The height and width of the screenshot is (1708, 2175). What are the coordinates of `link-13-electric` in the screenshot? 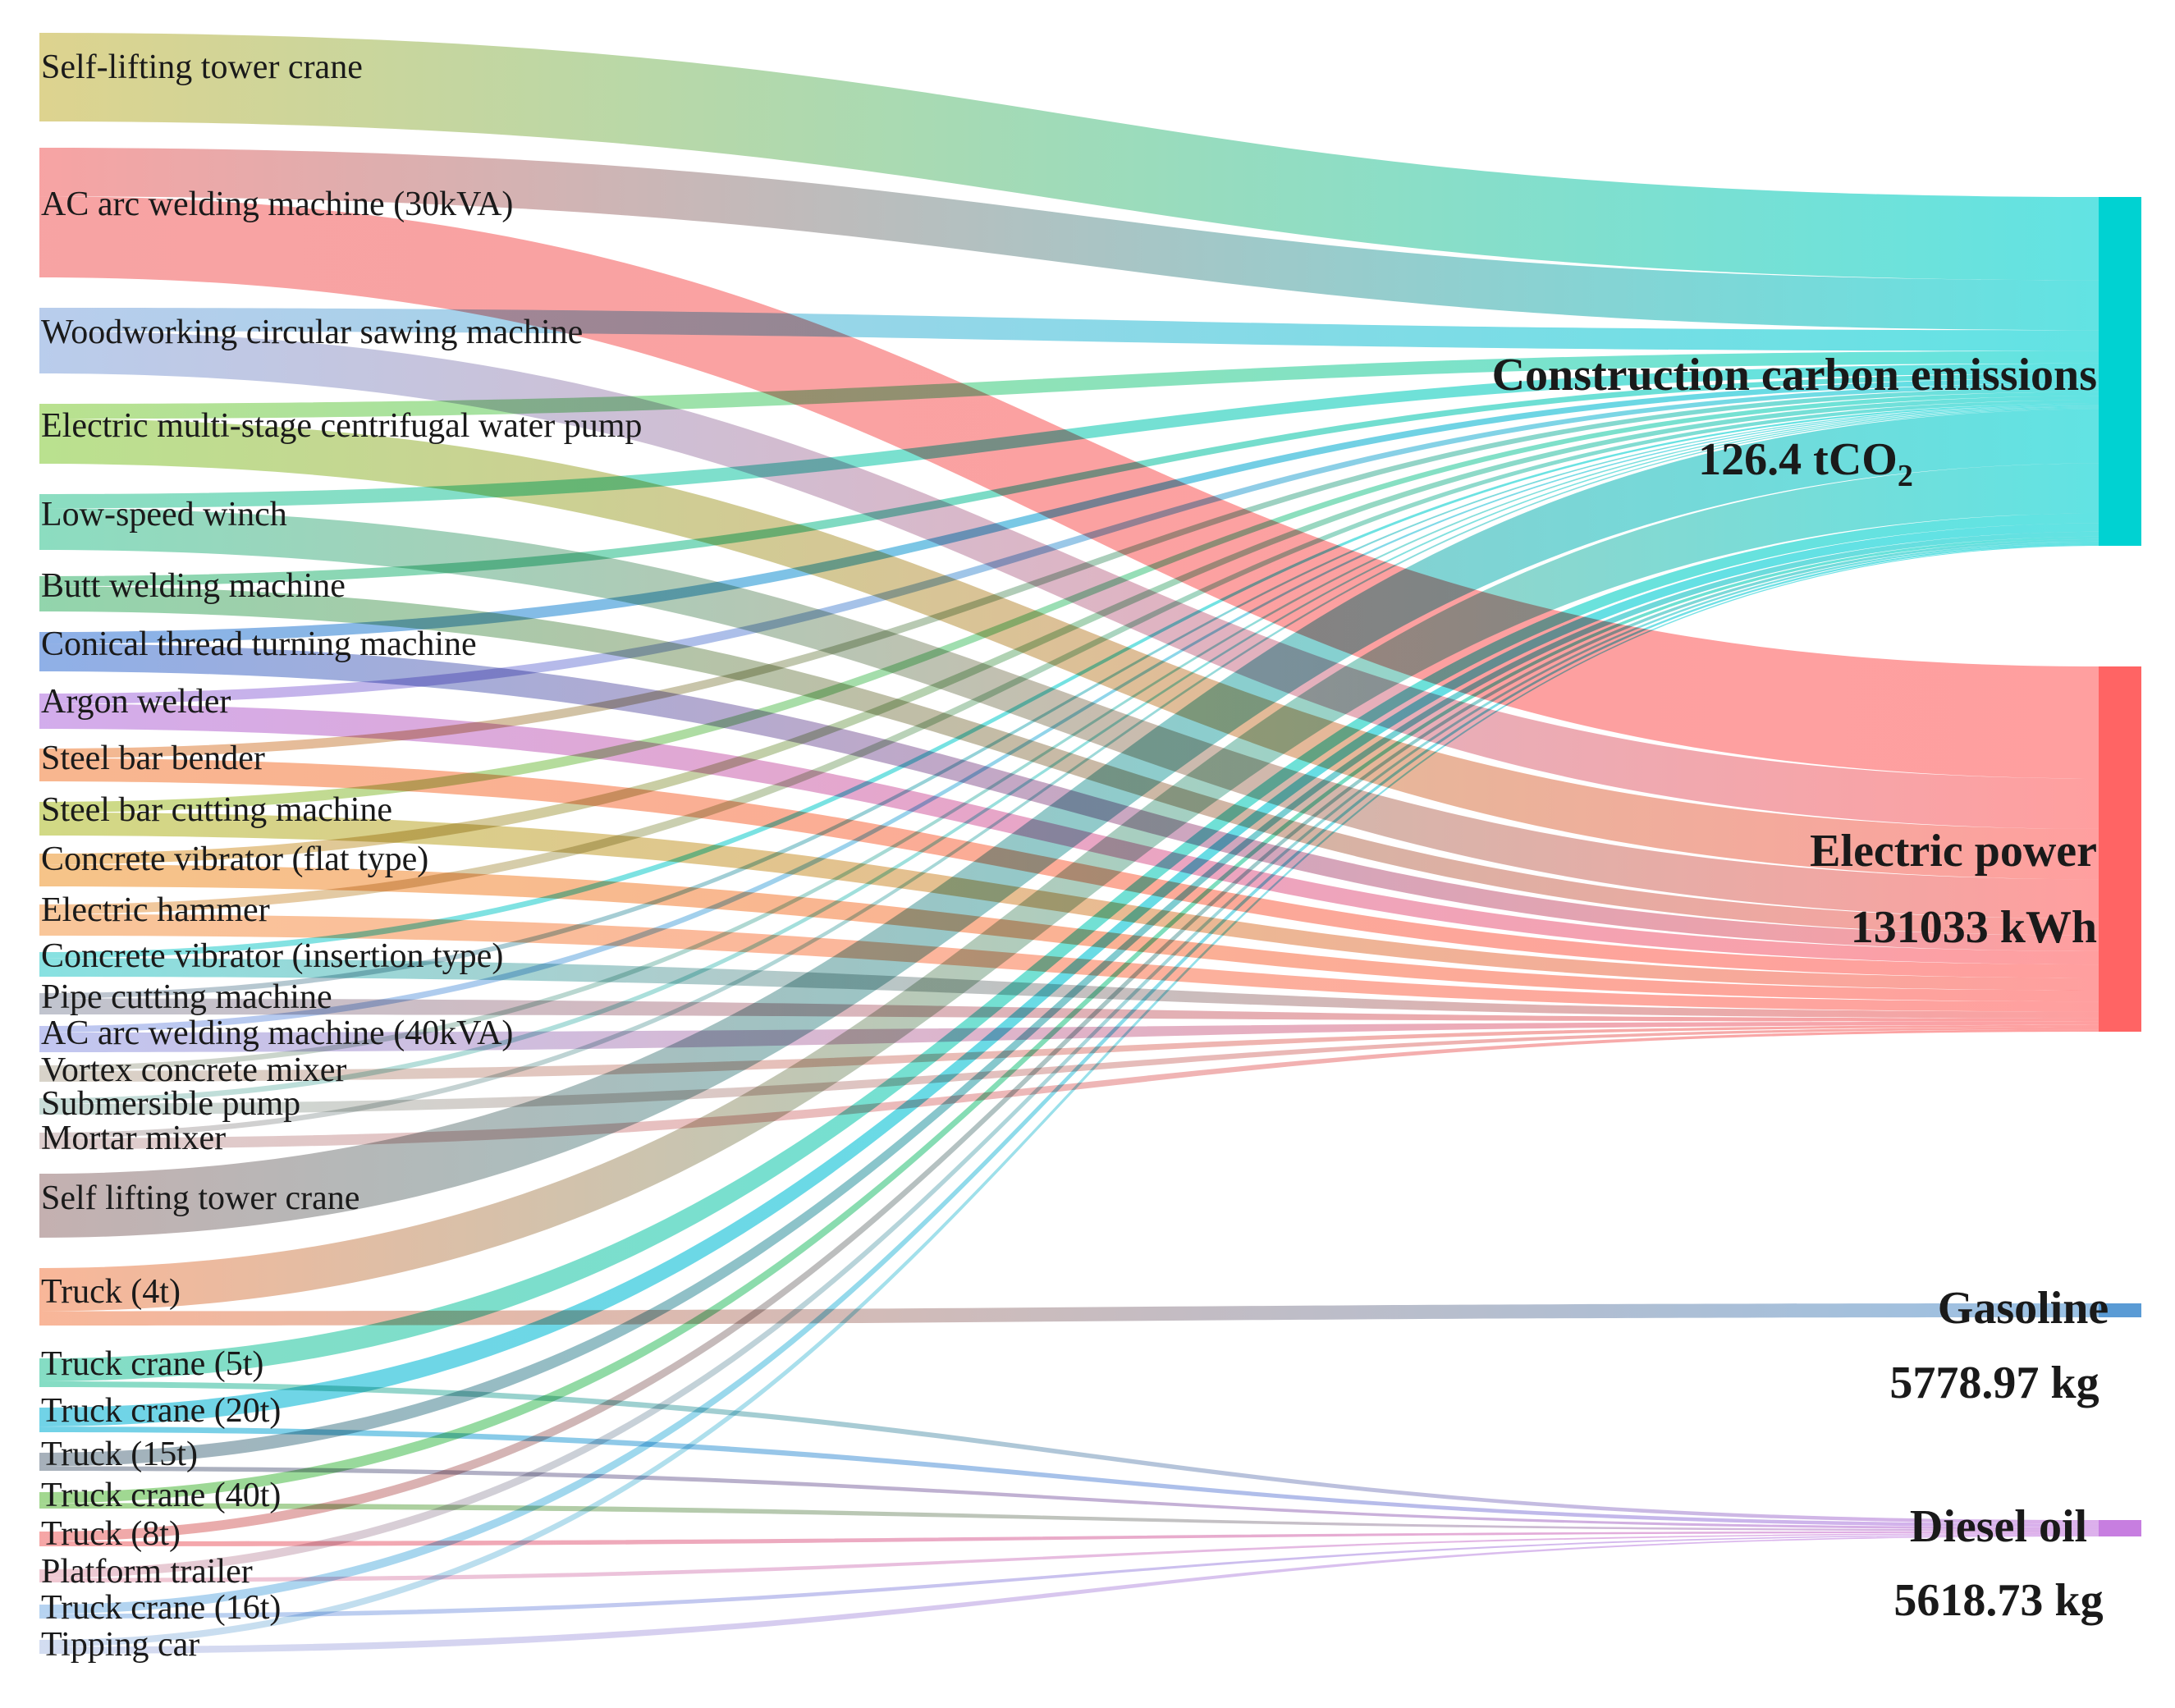 It's located at (1069, 1010).